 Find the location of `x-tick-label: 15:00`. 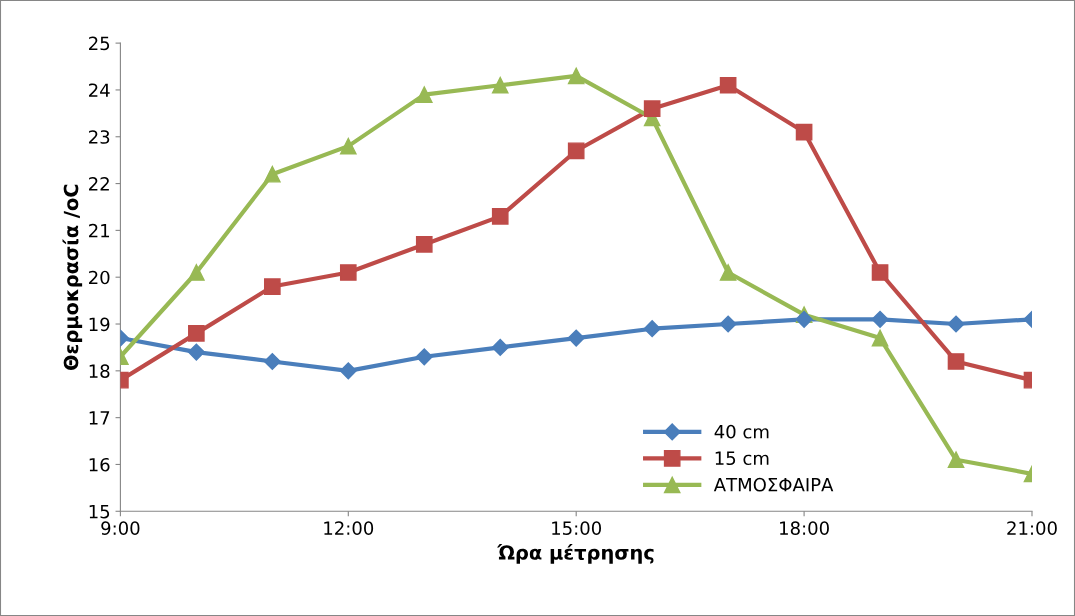

x-tick-label: 15:00 is located at coordinates (577, 528).